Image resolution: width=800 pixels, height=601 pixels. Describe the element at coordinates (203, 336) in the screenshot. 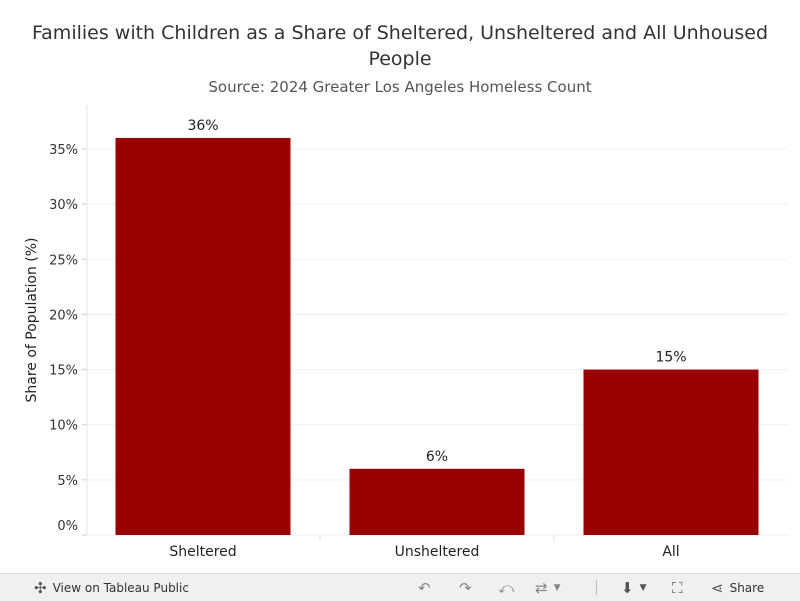

I see `bar-sheltered` at that location.